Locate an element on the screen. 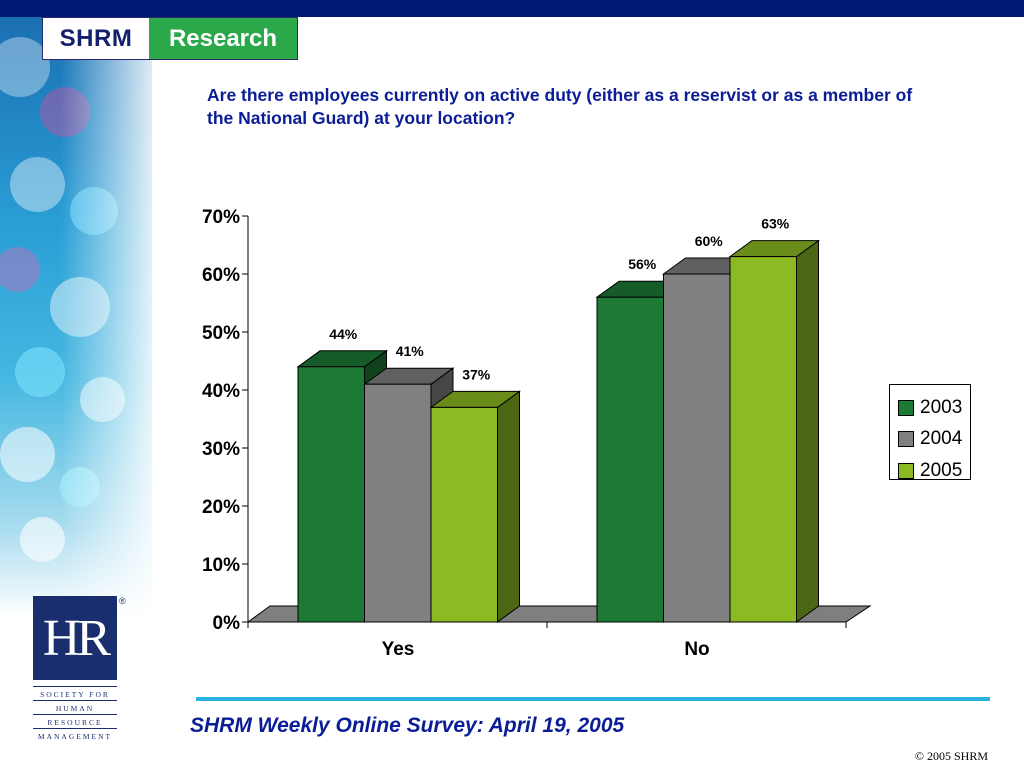 The height and width of the screenshot is (768, 1024). y-tick-label: 40% is located at coordinates (221, 391).